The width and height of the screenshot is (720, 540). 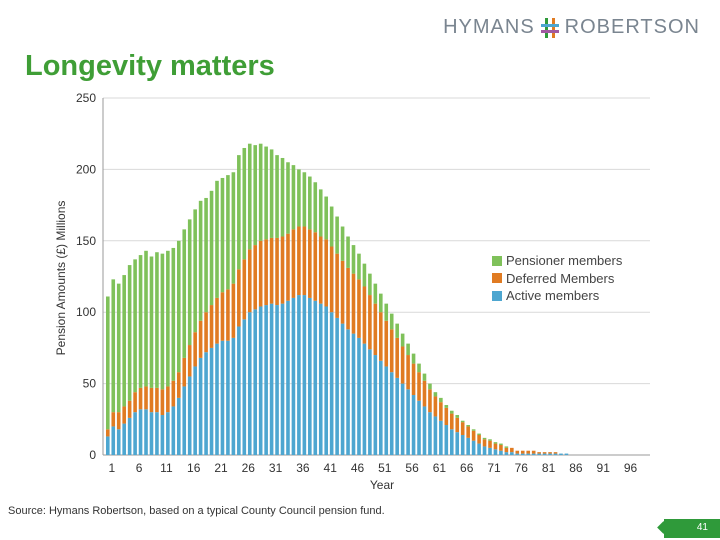 I want to click on x-tick-label: 51, so click(x=385, y=468).